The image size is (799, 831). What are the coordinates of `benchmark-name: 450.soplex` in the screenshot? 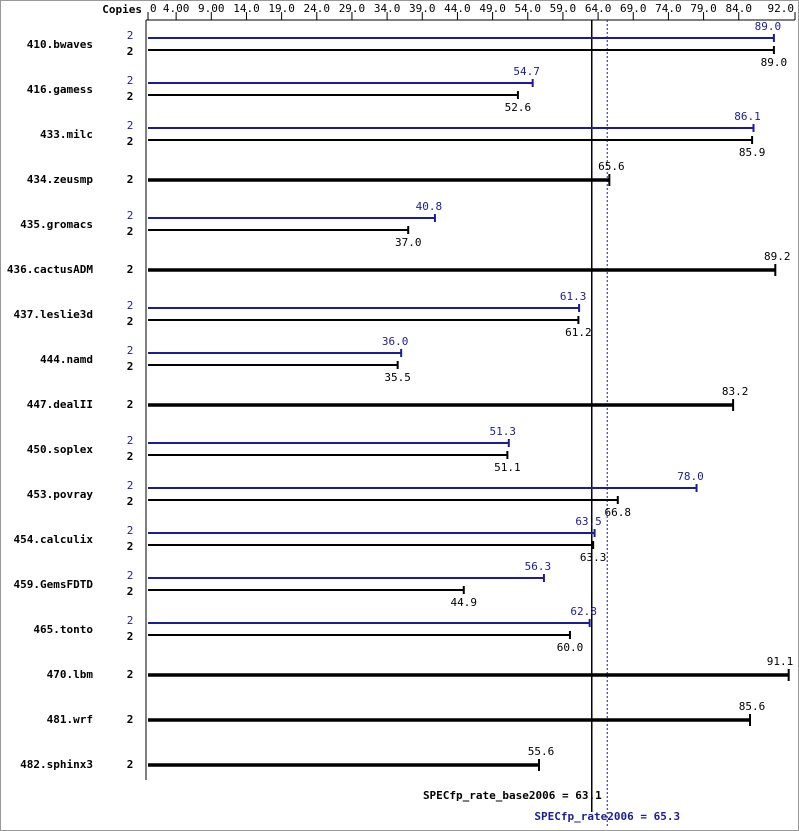 It's located at (60, 449).